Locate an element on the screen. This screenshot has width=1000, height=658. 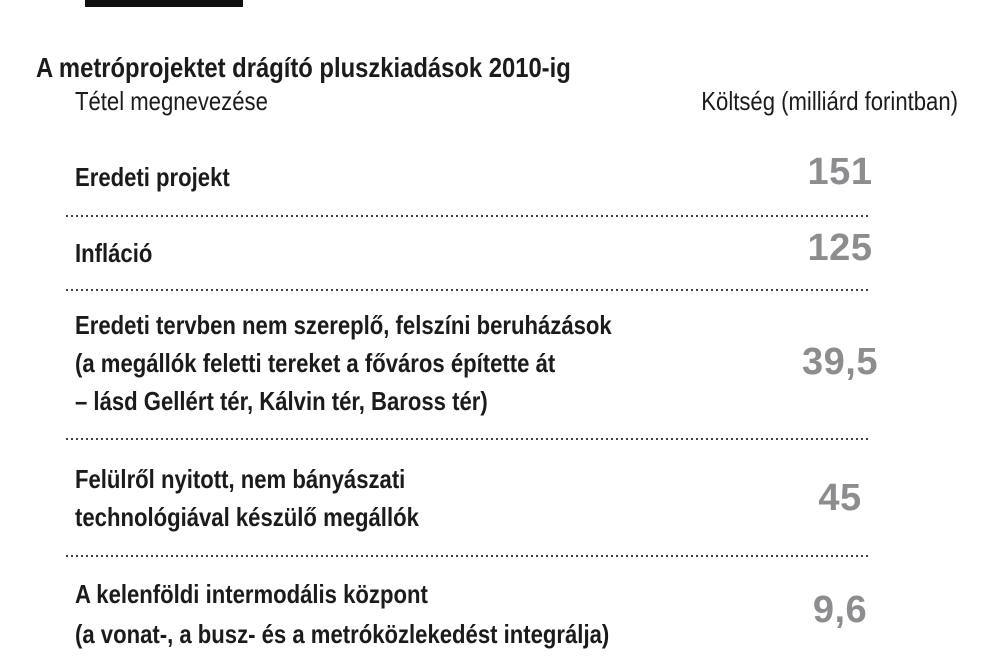
column-header-cost: Költség (milliárd forintban) is located at coordinates (829, 101).